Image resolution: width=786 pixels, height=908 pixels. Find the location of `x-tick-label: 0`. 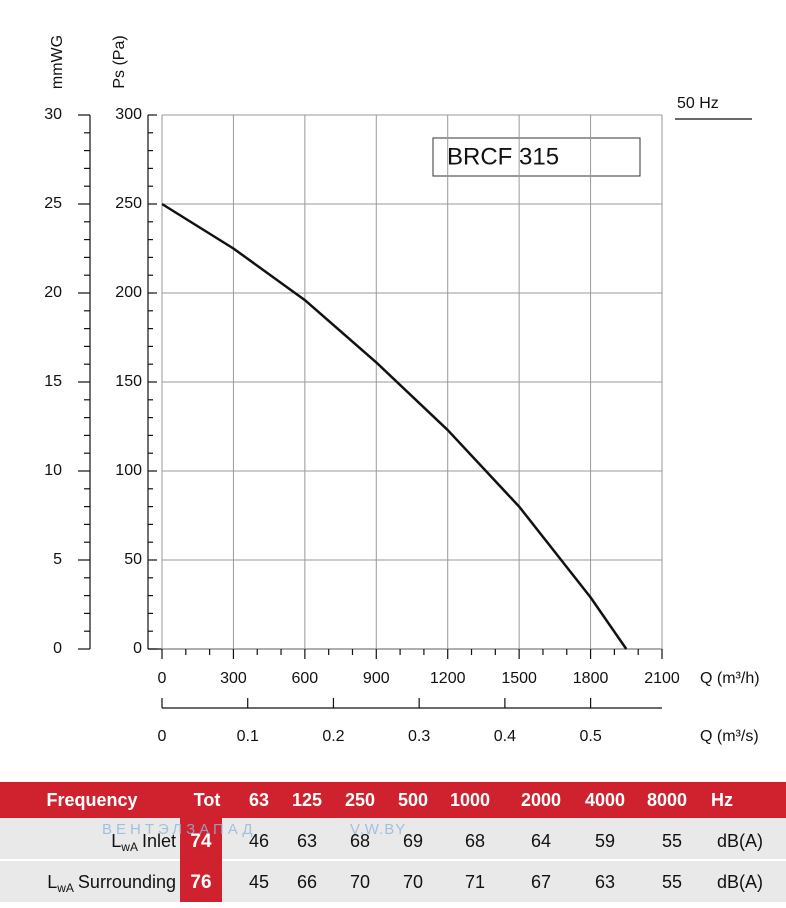

x-tick-label: 0 is located at coordinates (162, 678).